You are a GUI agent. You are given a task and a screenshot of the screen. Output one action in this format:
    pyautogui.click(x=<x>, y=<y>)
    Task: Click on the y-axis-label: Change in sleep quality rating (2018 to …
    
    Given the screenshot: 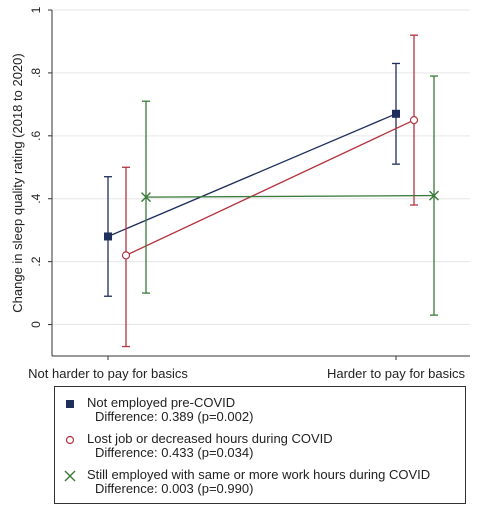 What is the action you would take?
    pyautogui.click(x=17, y=182)
    